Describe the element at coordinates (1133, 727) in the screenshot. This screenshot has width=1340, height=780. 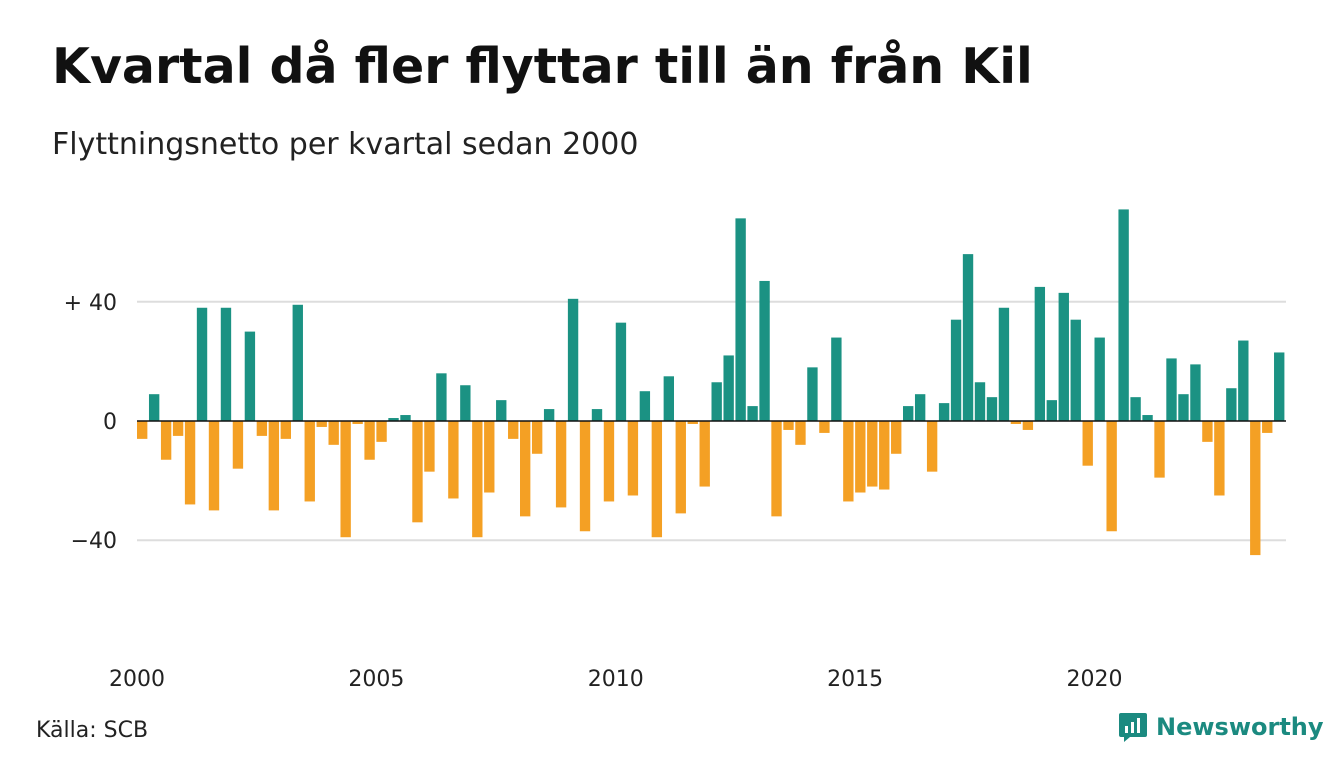
I see `newsworthy-logo-icon` at that location.